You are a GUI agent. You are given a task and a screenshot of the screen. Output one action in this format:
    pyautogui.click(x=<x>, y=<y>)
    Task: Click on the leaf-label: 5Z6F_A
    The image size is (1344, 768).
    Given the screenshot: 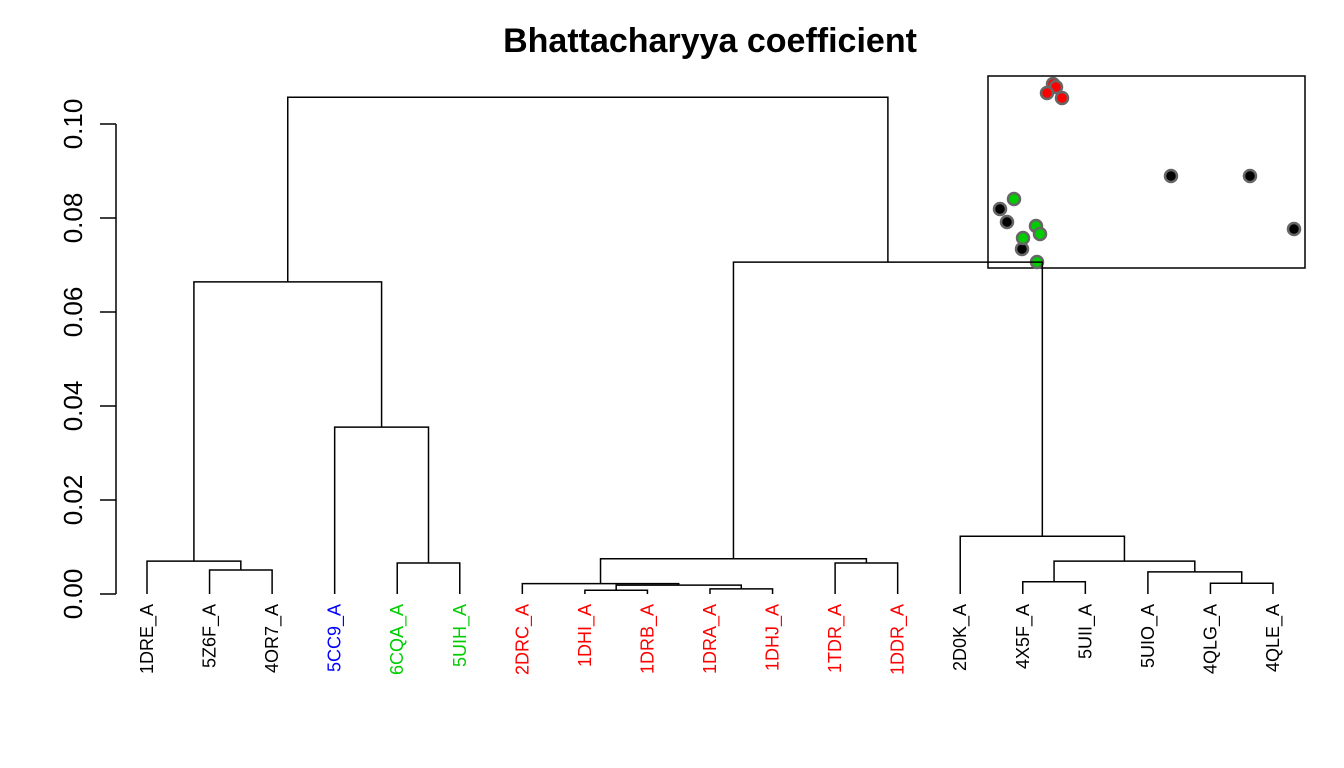 What is the action you would take?
    pyautogui.click(x=210, y=636)
    